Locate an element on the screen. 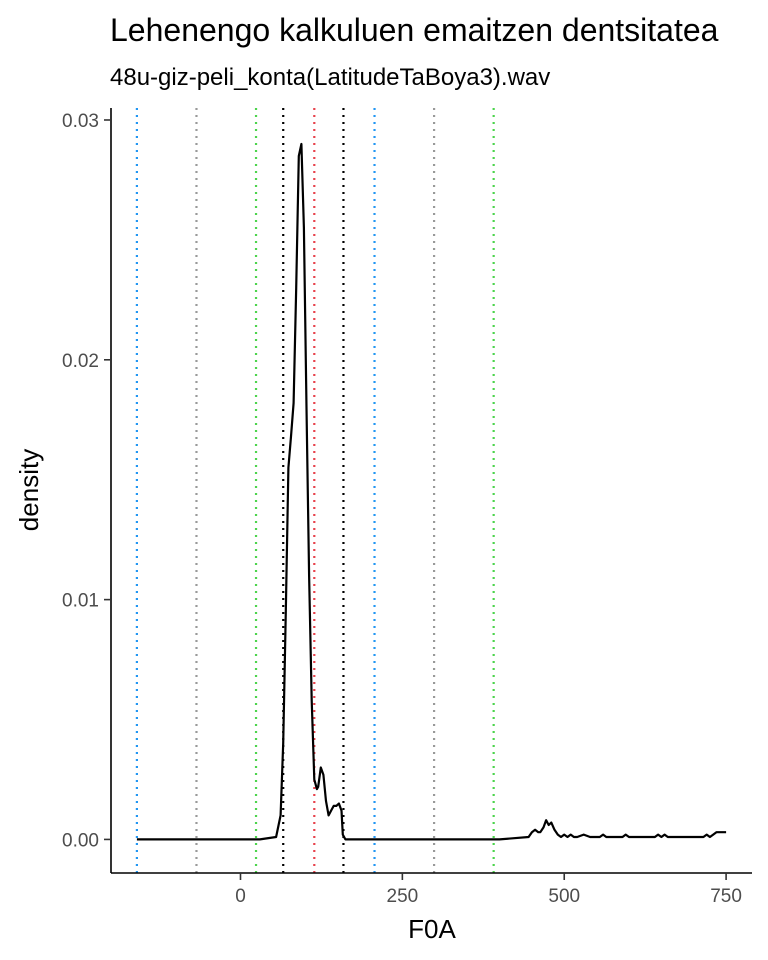 The image size is (768, 960). x-tick-label: 250 is located at coordinates (403, 896).